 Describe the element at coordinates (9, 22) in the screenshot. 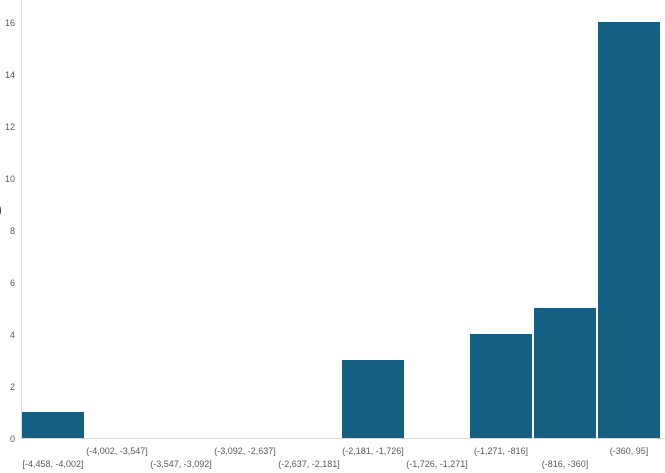

I see `y-tick-label: 16` at that location.